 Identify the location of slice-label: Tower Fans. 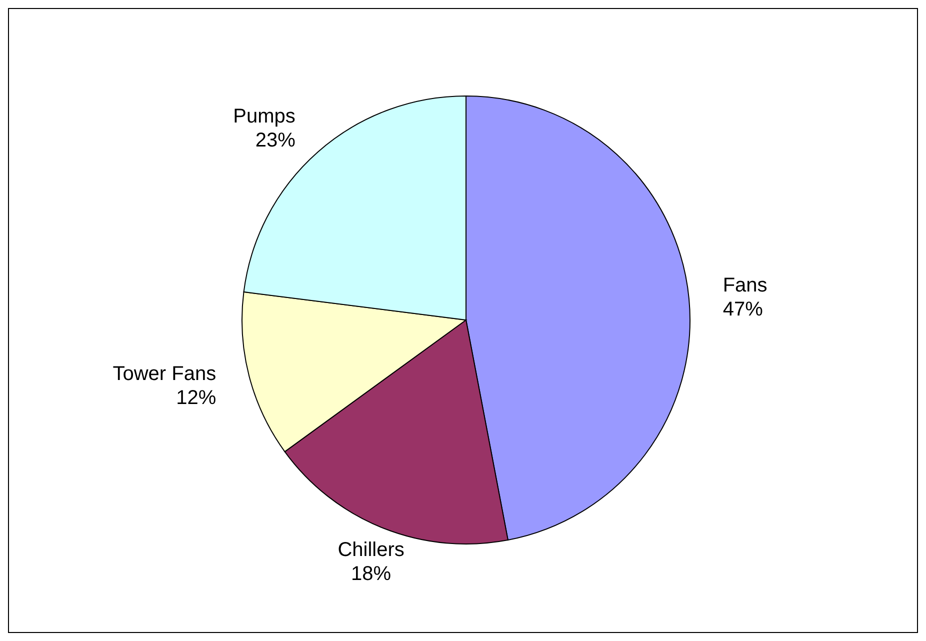
(164, 374).